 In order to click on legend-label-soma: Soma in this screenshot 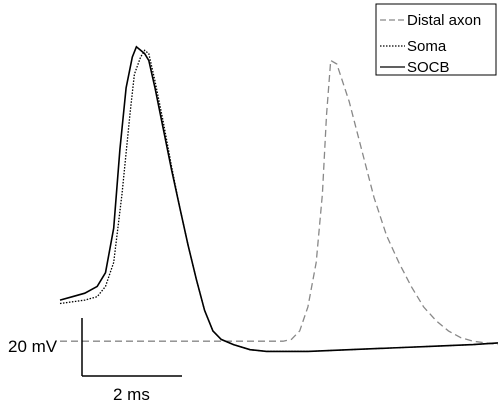, I will do `click(427, 46)`.